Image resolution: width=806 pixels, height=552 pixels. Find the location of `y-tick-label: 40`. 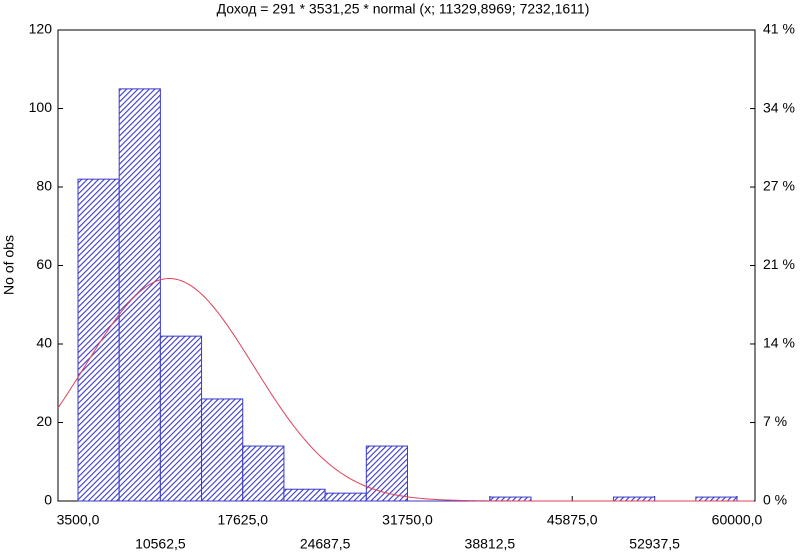

y-tick-label: 40 is located at coordinates (44, 343).